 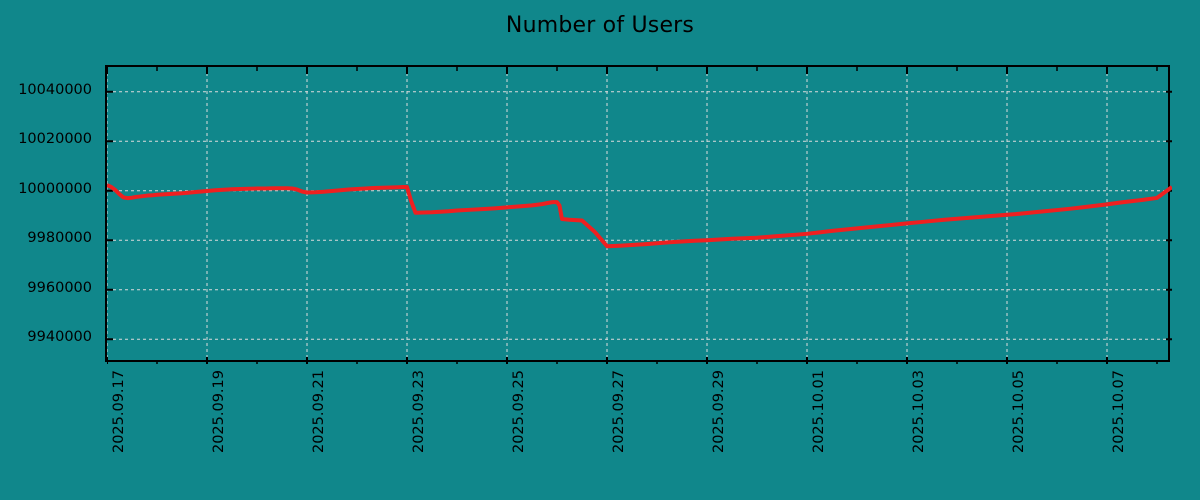 What do you see at coordinates (55, 188) in the screenshot?
I see `y-axis-tick-label: 10000000` at bounding box center [55, 188].